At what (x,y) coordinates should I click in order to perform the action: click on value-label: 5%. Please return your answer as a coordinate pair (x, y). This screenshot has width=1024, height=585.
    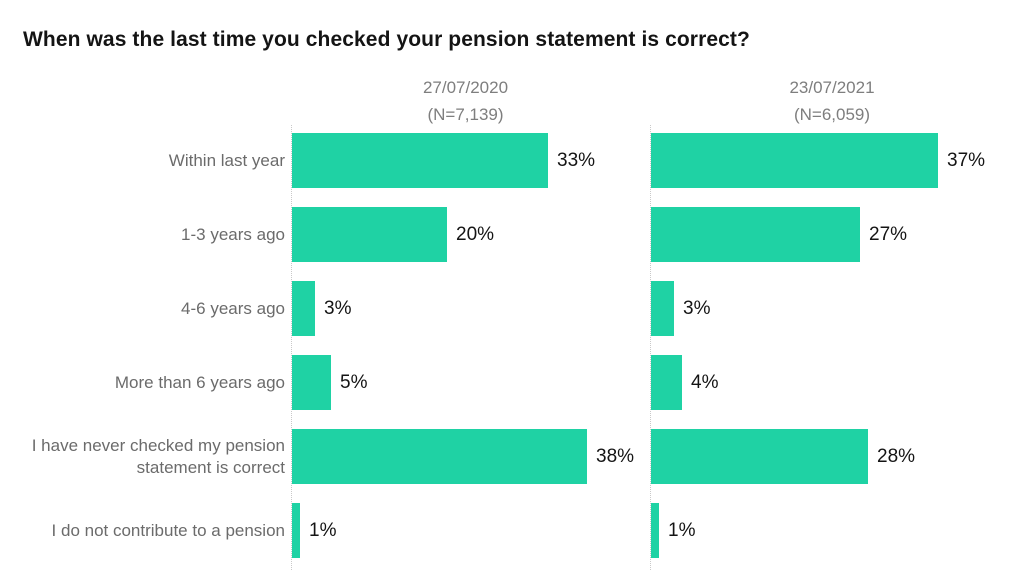
    Looking at the image, I should click on (354, 382).